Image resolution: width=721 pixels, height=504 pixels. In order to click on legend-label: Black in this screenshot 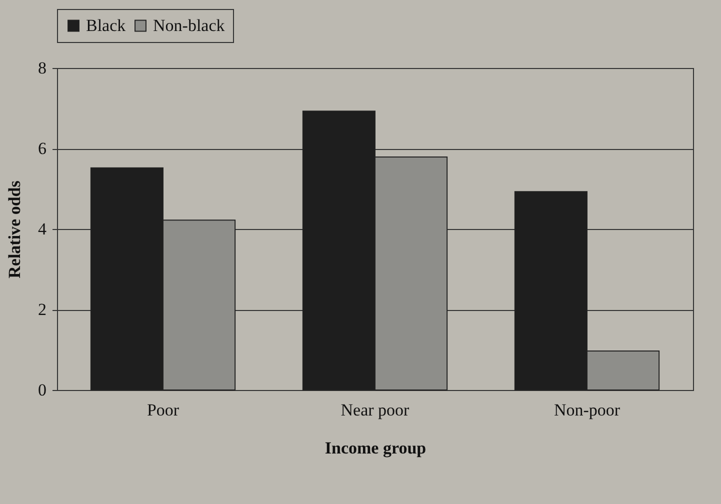, I will do `click(106, 25)`.